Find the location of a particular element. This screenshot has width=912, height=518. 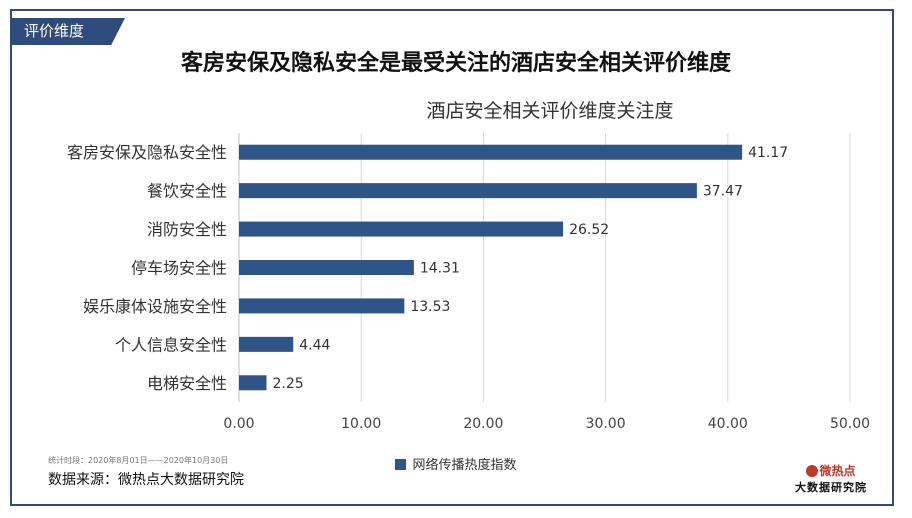

x-tick-label: 30.00 is located at coordinates (606, 424).